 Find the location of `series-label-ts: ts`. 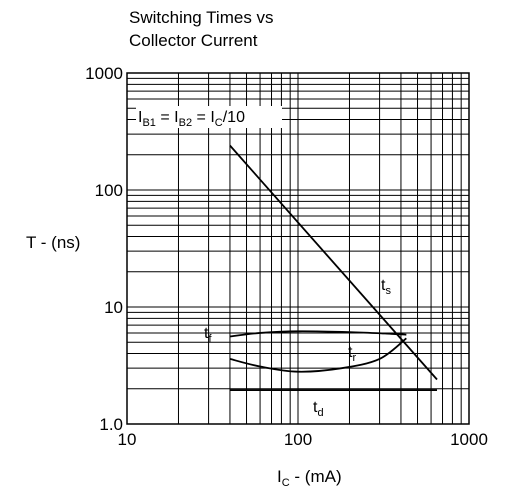

series-label-ts: ts is located at coordinates (386, 287).